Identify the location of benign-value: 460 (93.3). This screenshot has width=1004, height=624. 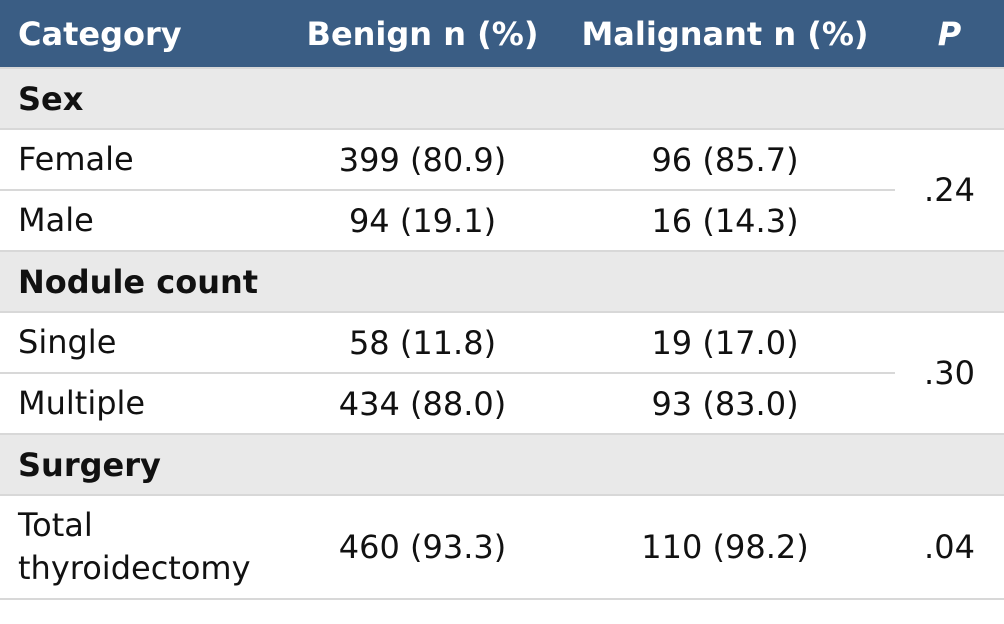
(422, 547).